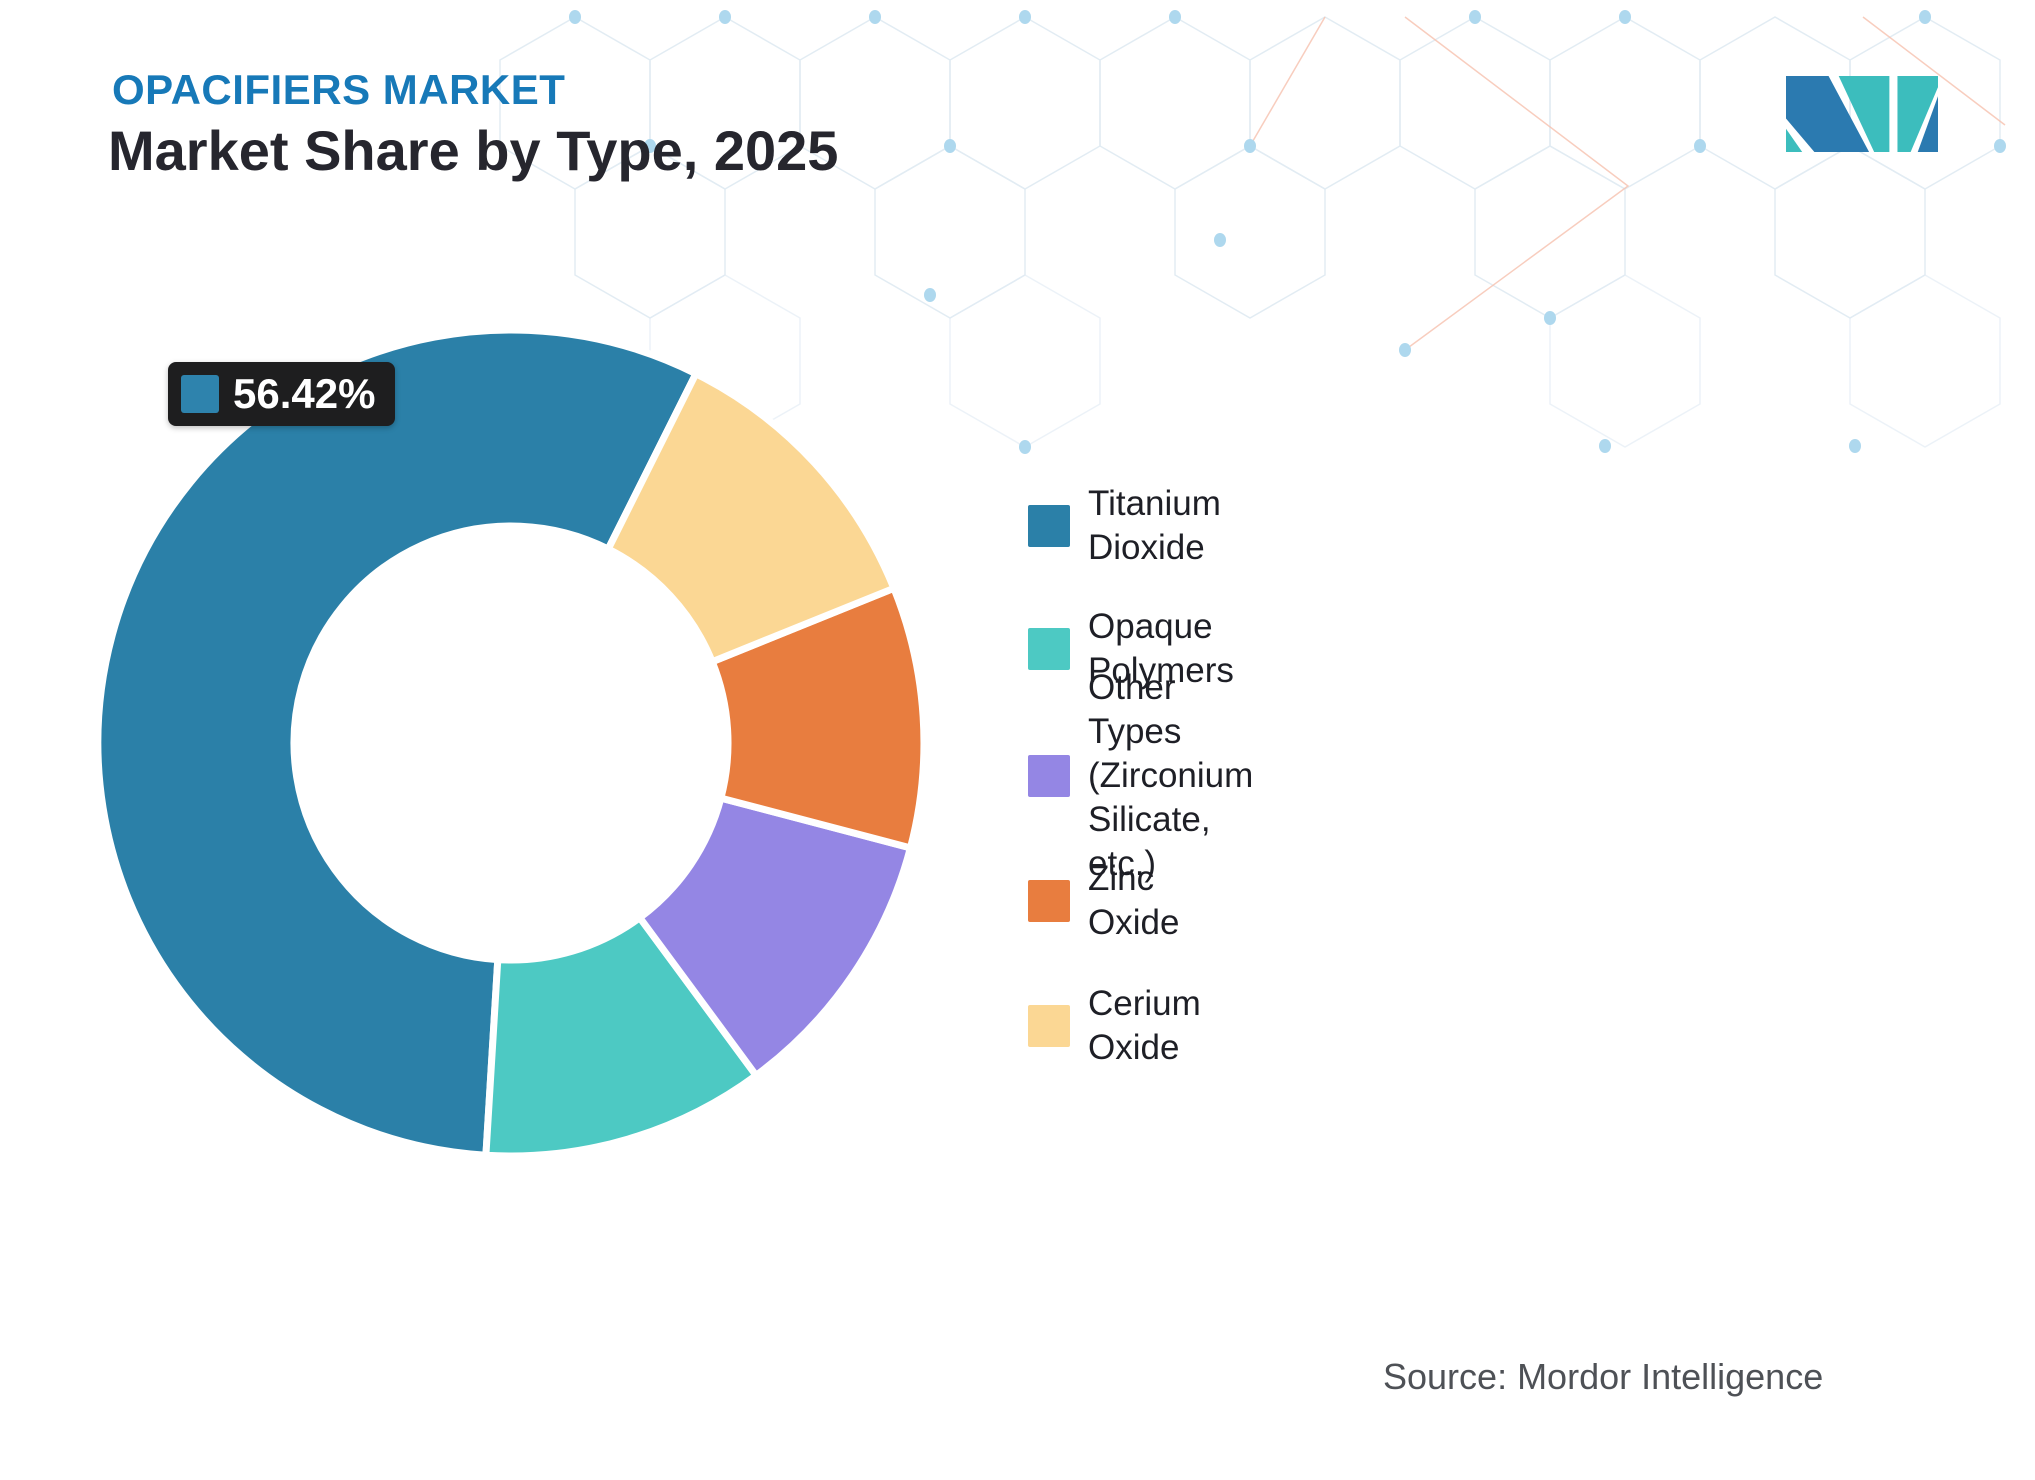 The height and width of the screenshot is (1480, 2035). What do you see at coordinates (751, 518) in the screenshot?
I see `pie-slice-cerium-oxide` at bounding box center [751, 518].